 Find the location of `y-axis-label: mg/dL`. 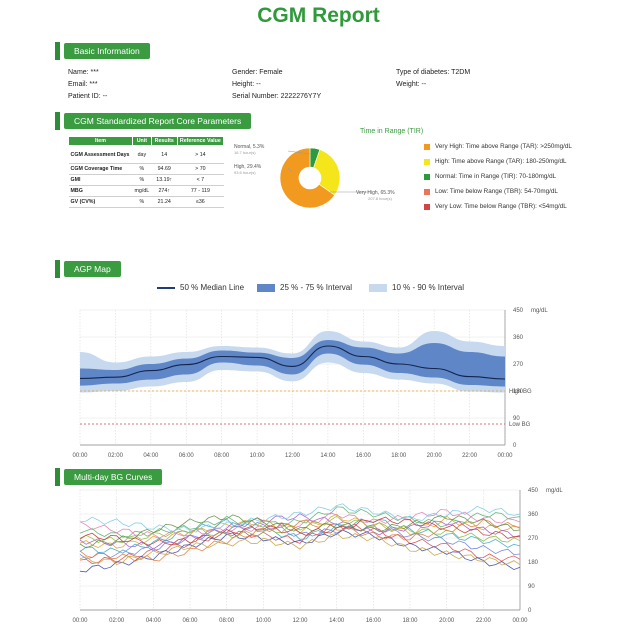

y-axis-label: mg/dL is located at coordinates (554, 491).